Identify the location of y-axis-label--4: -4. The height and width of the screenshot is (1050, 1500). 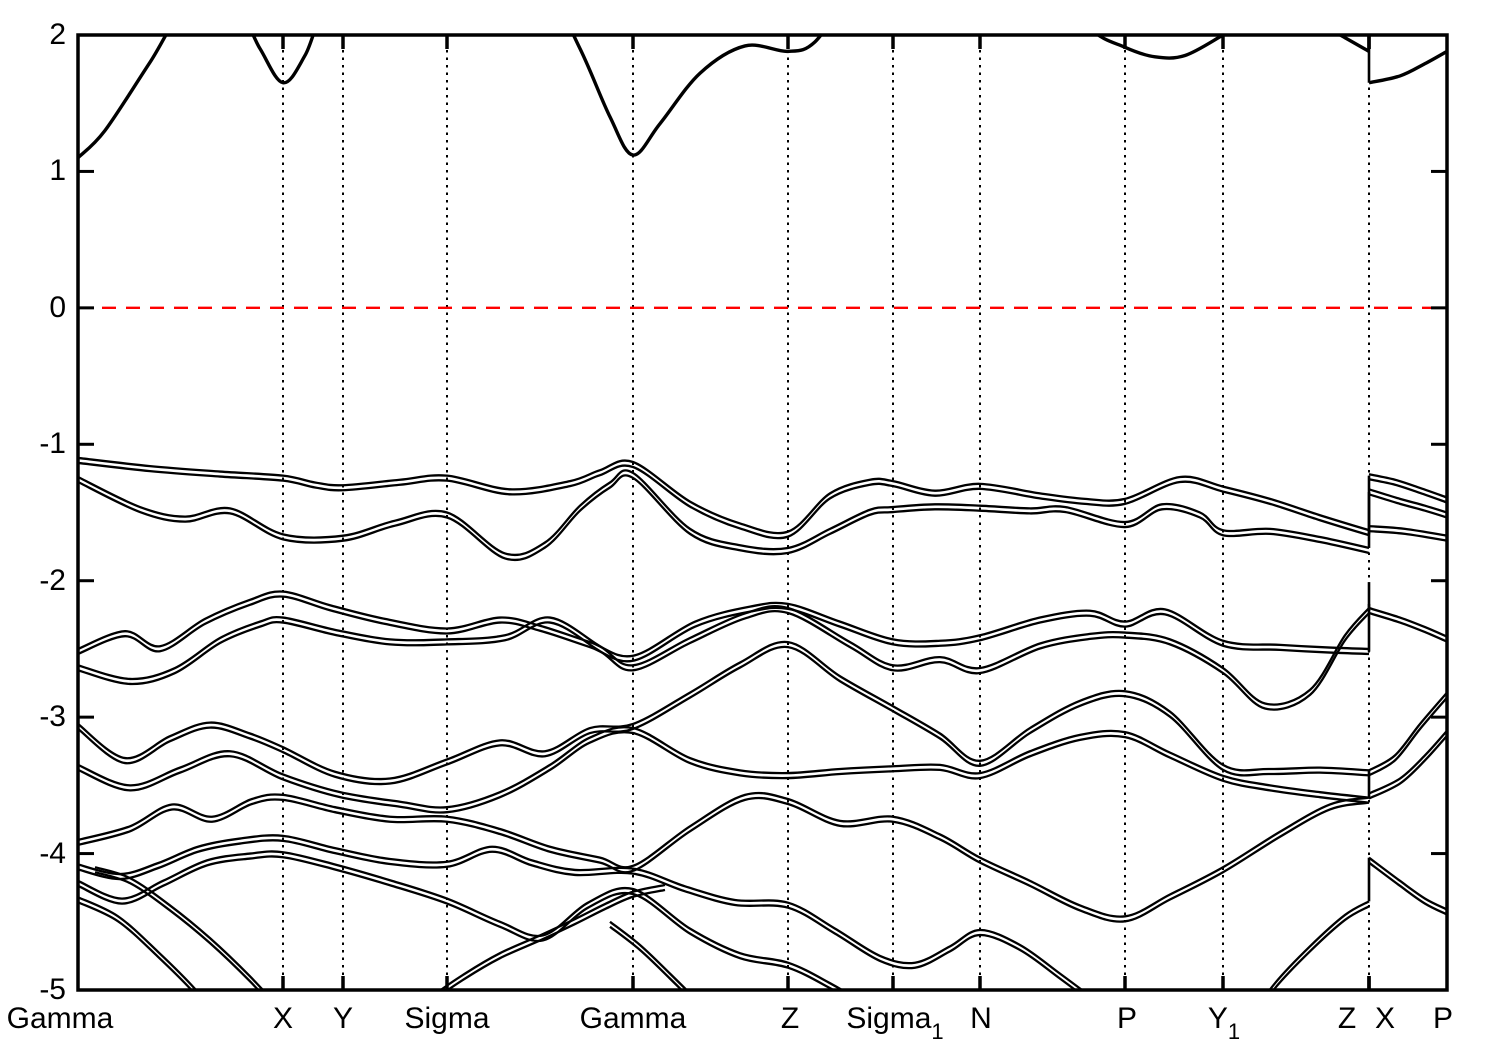
(52, 853).